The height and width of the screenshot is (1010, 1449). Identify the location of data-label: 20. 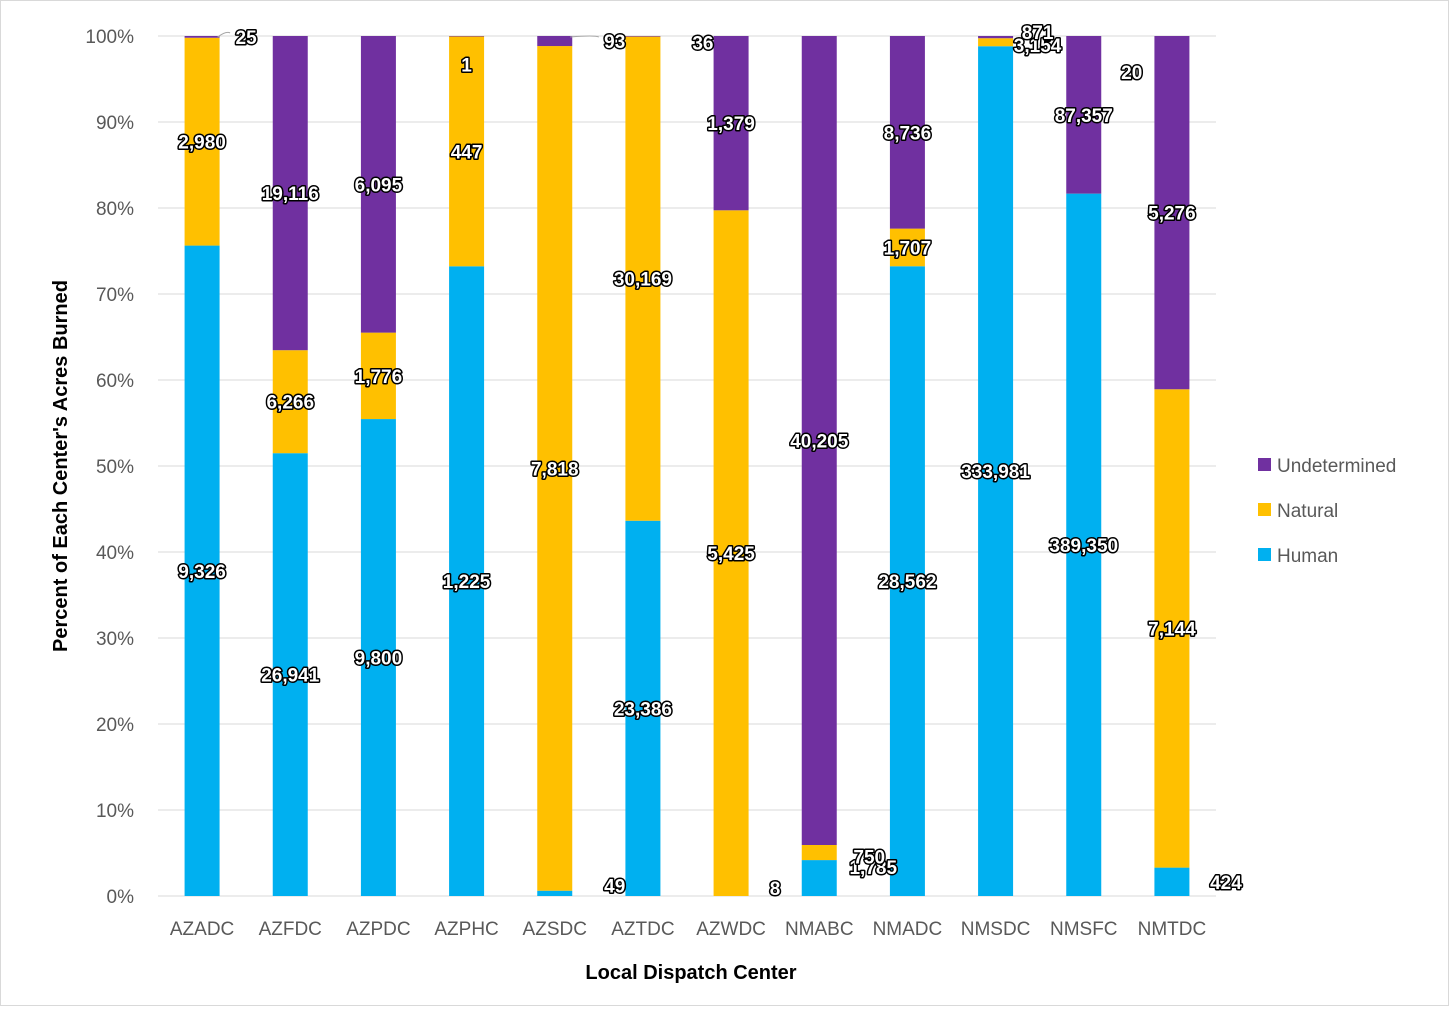
(1131, 73).